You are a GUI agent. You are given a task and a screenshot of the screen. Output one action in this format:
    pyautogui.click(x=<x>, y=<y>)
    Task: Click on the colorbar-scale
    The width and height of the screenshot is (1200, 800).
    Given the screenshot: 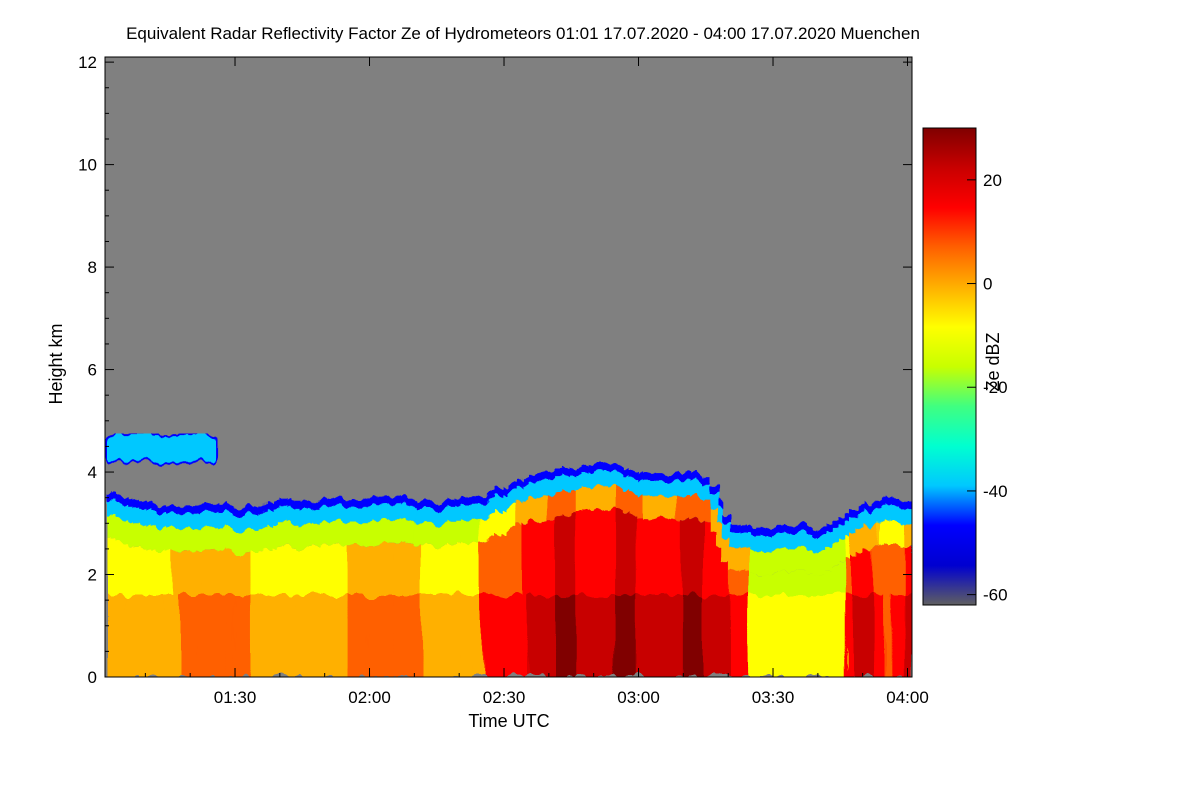 What is the action you would take?
    pyautogui.click(x=949, y=366)
    